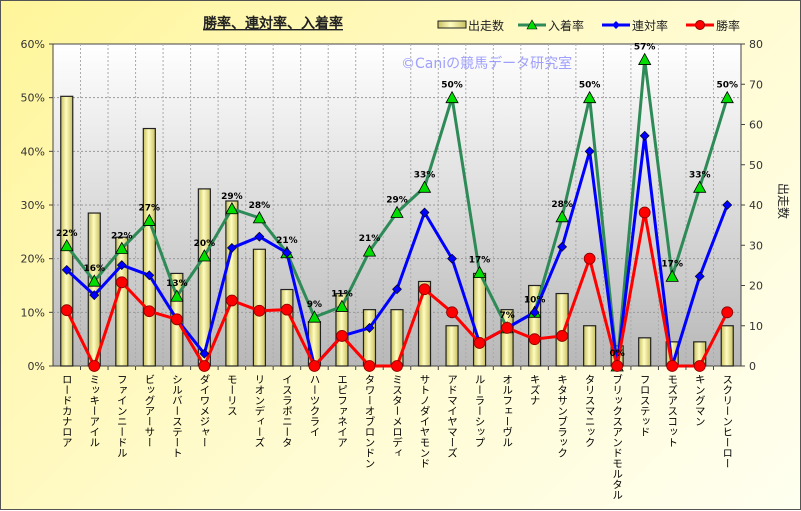 This screenshot has width=801, height=511. What do you see at coordinates (507, 411) in the screenshot?
I see `category-label: オルフェーヴル` at bounding box center [507, 411].